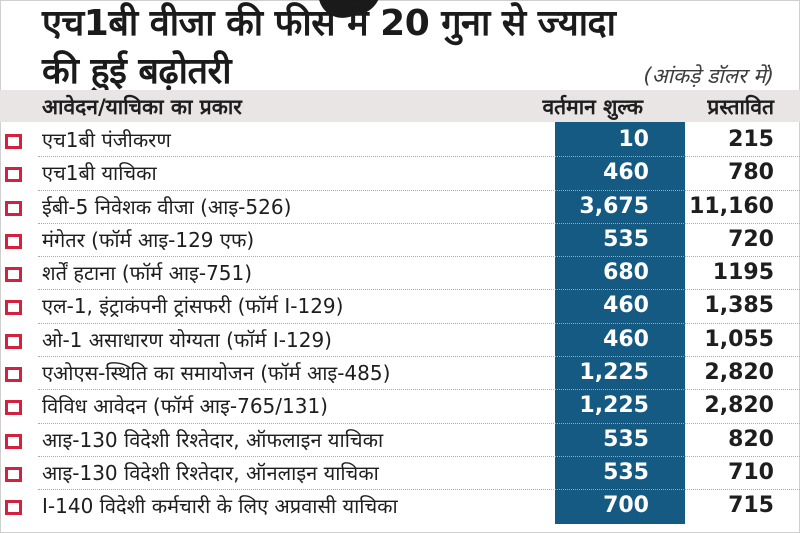  I want to click on application-type: आइ-130 विदेशी रिश्तेदार, ऑफलाइन याचिका, so click(213, 439).